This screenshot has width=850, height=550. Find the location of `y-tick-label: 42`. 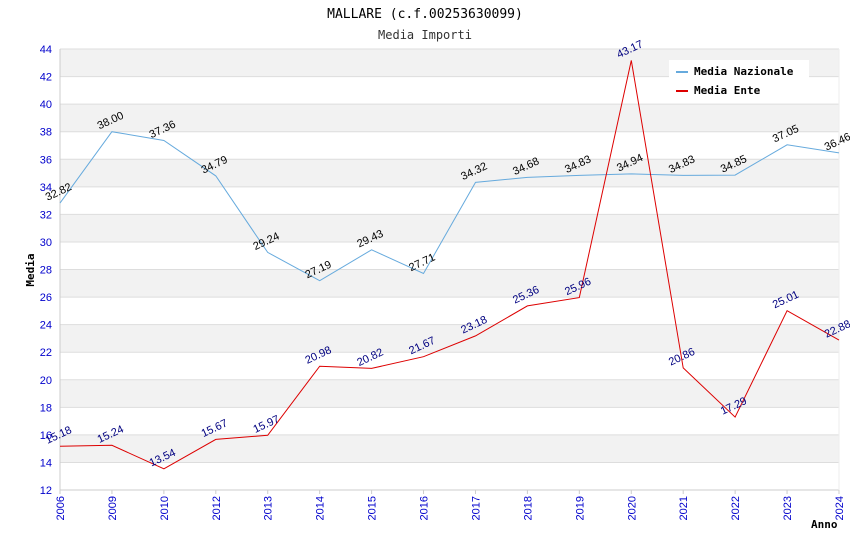

y-tick-label: 42 is located at coordinates (46, 78).